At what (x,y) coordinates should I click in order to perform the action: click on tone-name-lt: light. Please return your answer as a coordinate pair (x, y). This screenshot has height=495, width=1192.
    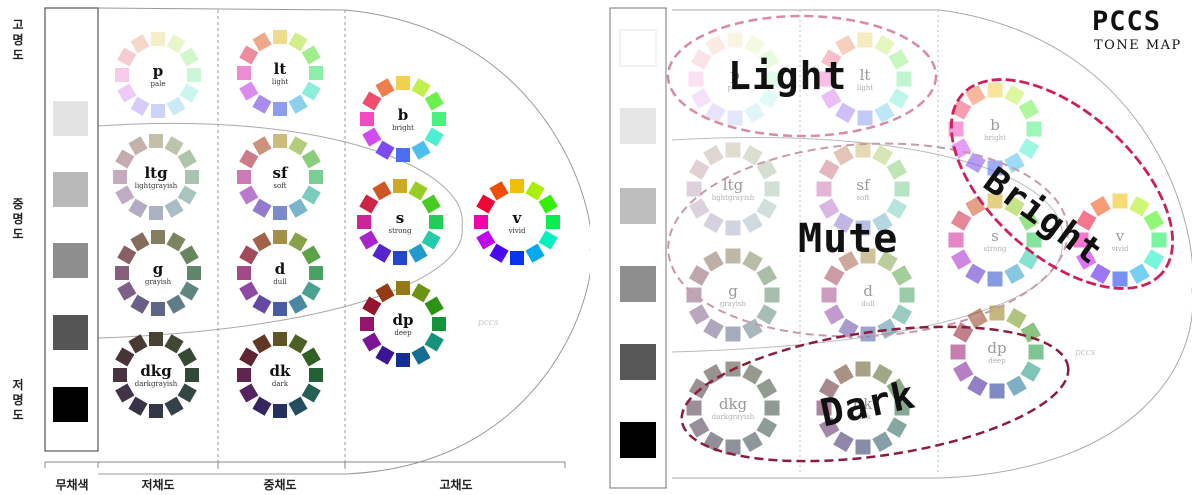
    Looking at the image, I should click on (280, 82).